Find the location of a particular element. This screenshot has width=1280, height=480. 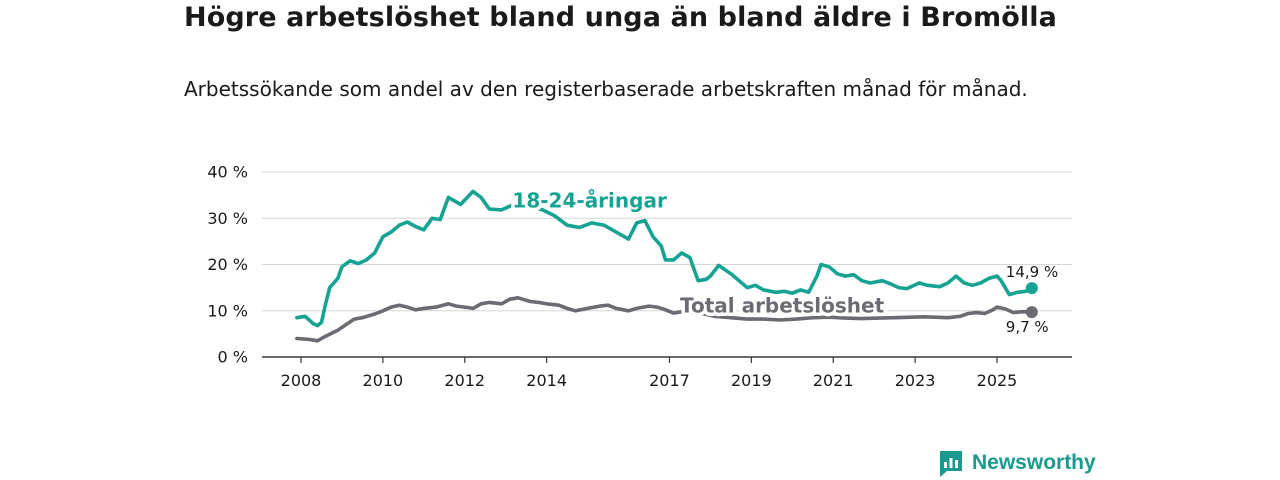

end-value-label: 9,7 % is located at coordinates (1027, 327).